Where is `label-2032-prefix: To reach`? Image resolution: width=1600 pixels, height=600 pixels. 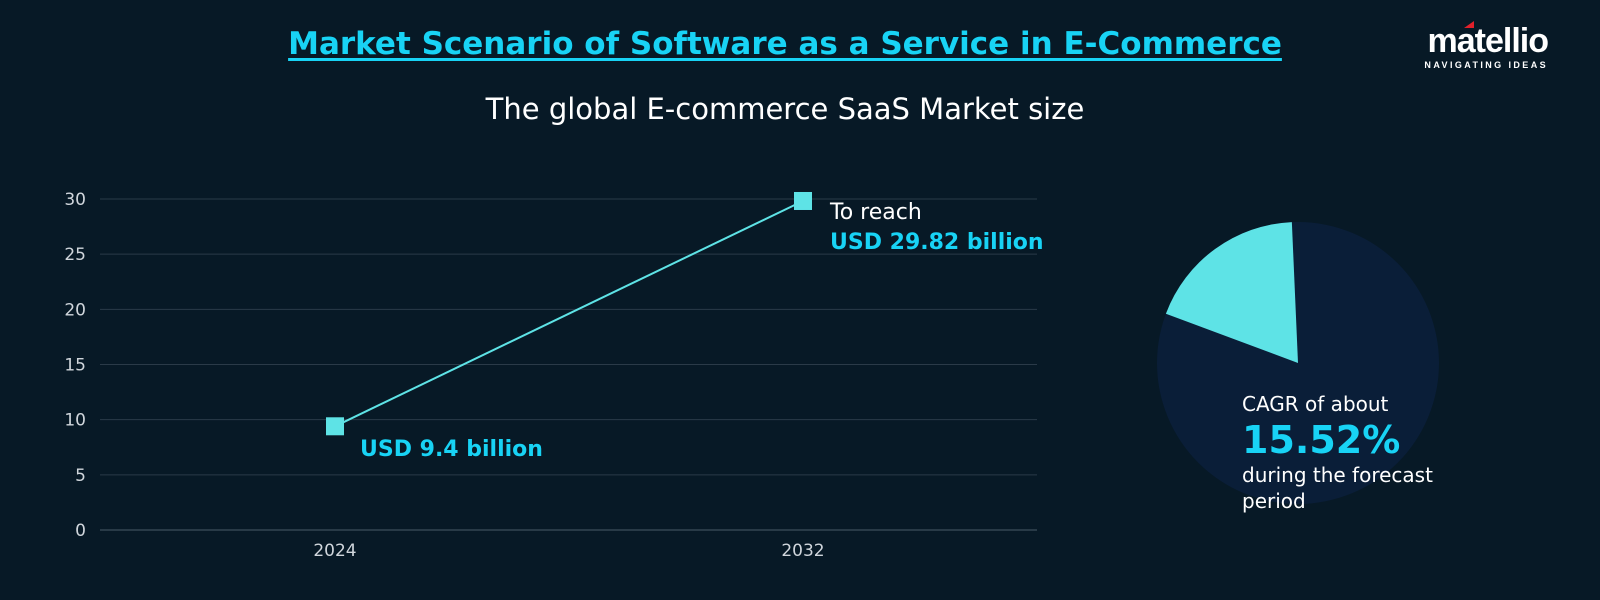 label-2032-prefix: To reach is located at coordinates (876, 212).